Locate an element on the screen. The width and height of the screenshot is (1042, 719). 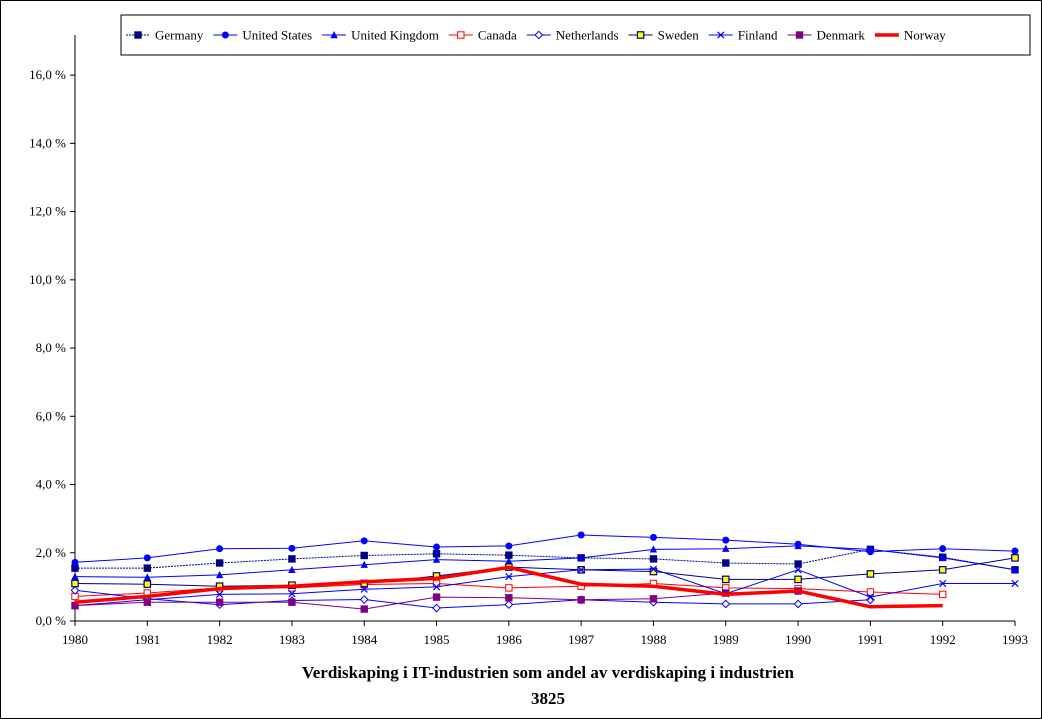
series-germany is located at coordinates (545, 559).